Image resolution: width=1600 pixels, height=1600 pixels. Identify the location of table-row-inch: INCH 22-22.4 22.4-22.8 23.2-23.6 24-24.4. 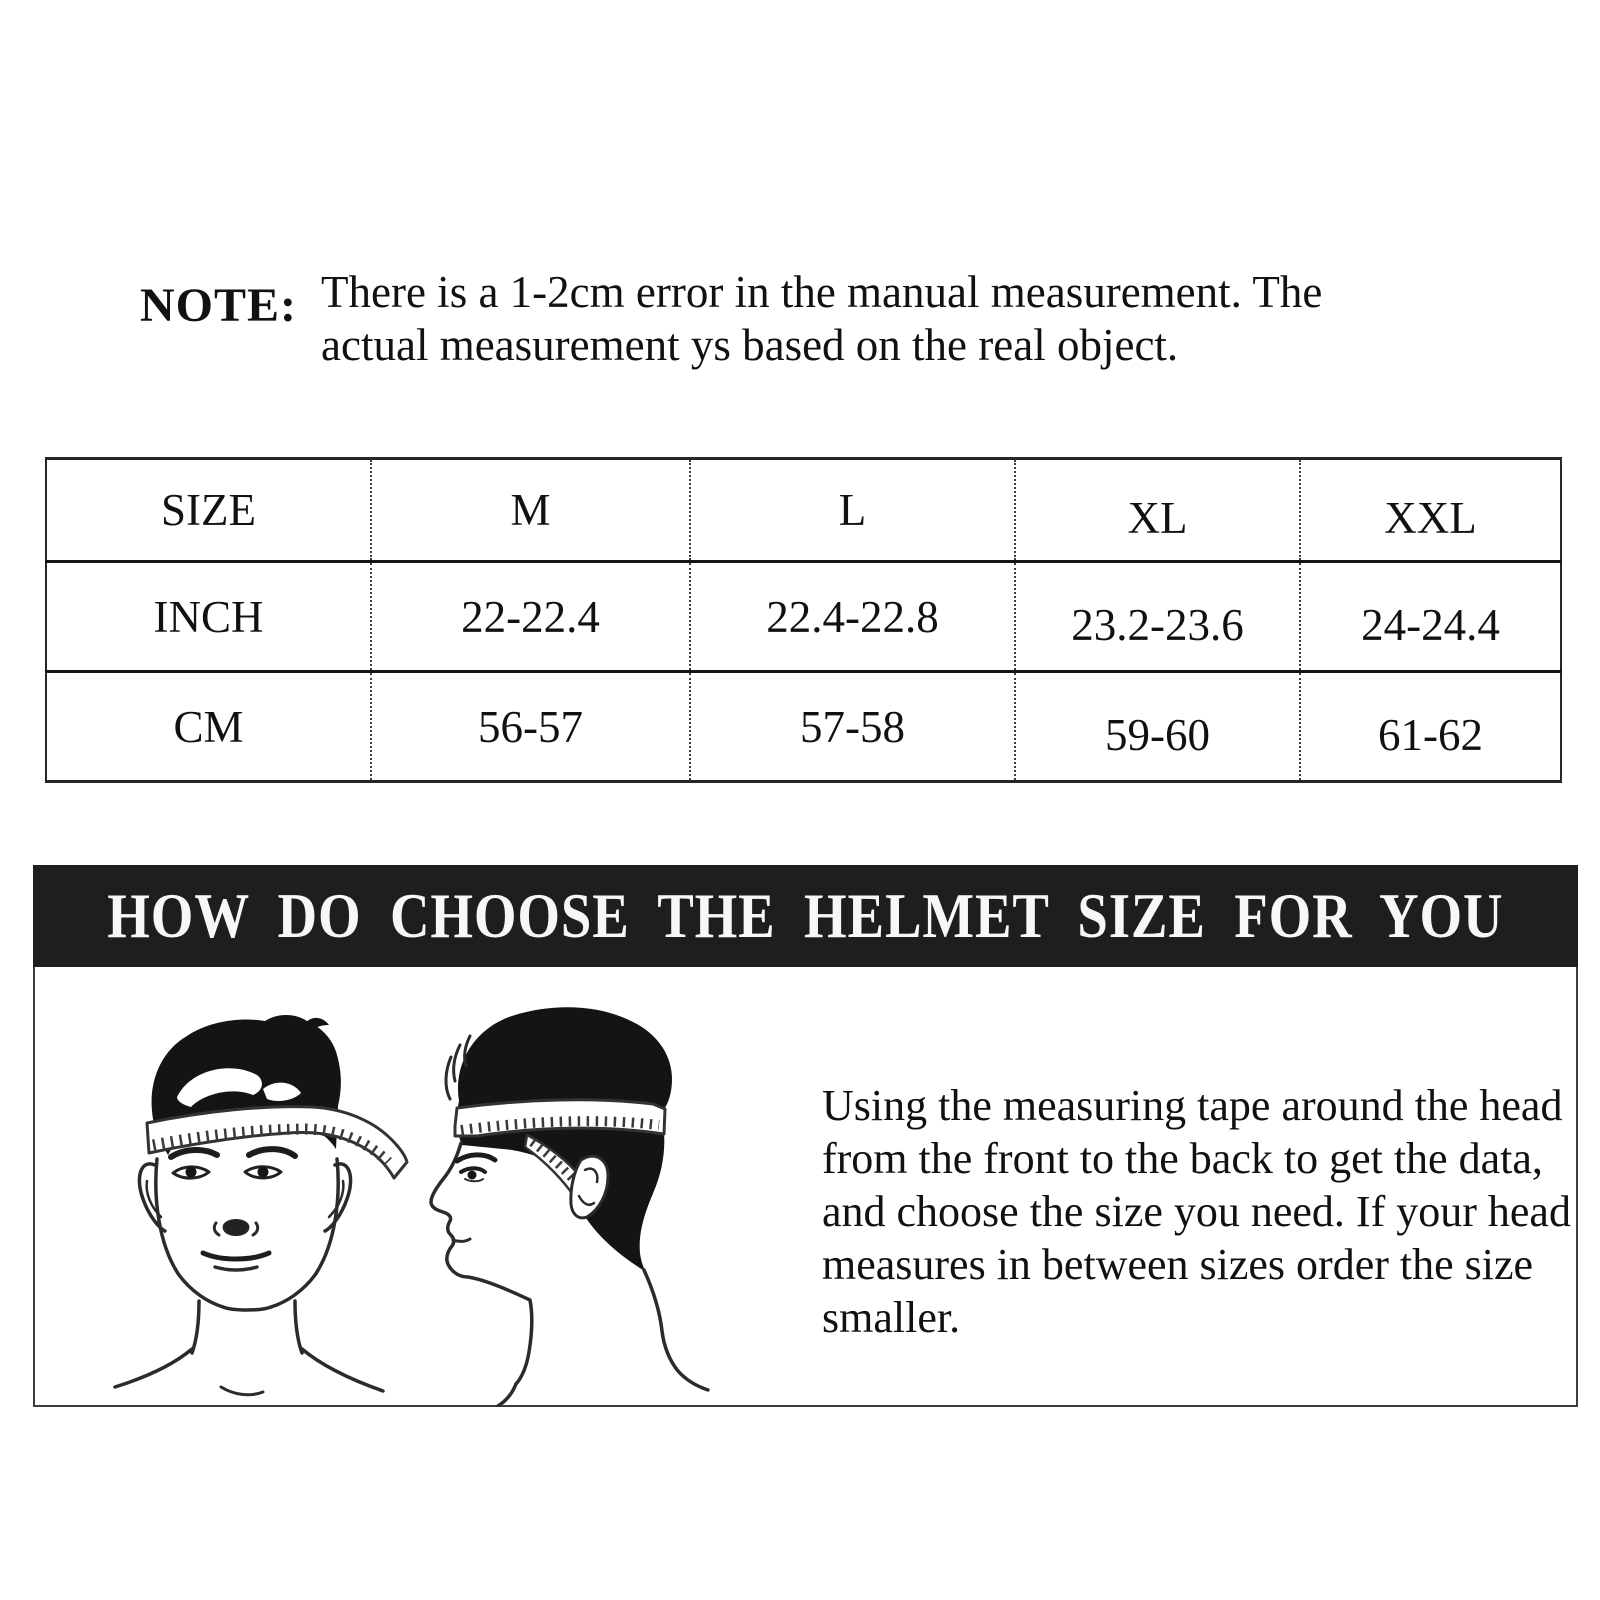
(803, 616).